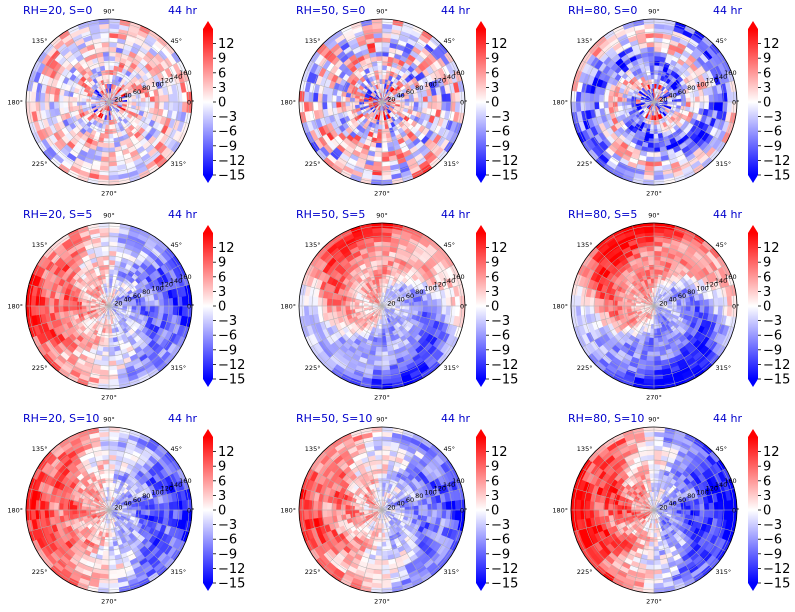 This screenshot has height=612, width=795. Describe the element at coordinates (753, 25) in the screenshot. I see `colorbar-extend-max` at that location.